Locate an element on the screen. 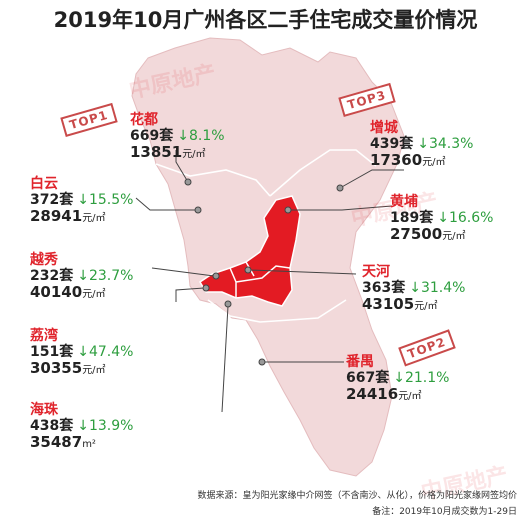 Image resolution: width=531 pixels, height=524 pixels. district-label-haizhu: 海珠 438套 ↓13.9% 35487m² is located at coordinates (81, 426).